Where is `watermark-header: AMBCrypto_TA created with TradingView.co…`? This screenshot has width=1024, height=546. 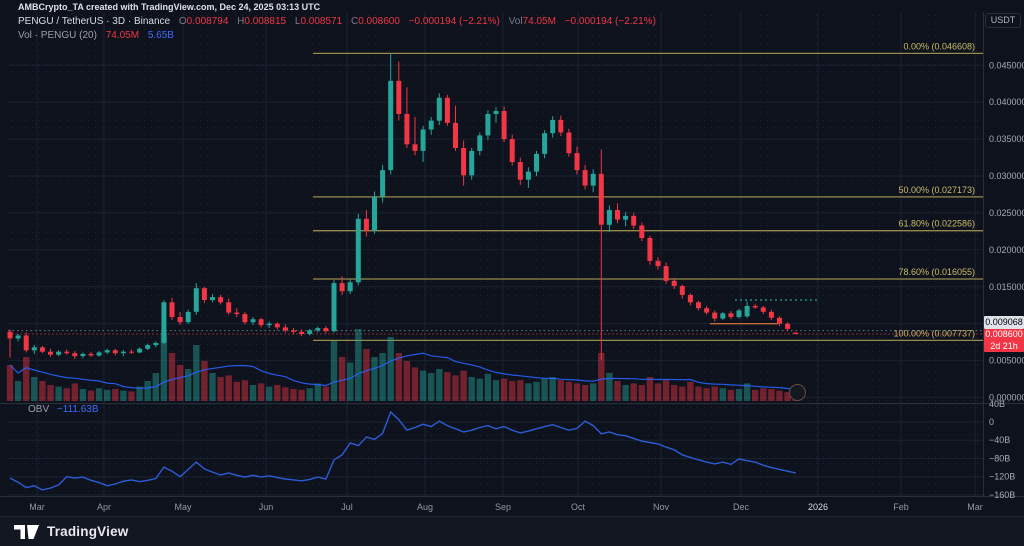 watermark-header: AMBCrypto_TA created with TradingView.co… is located at coordinates (169, 7).